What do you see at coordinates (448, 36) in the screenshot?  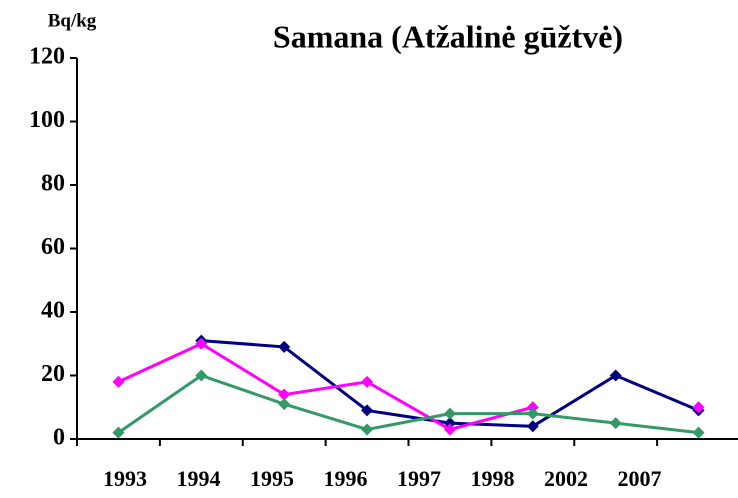 I see `chart-title: Samana (Atžalinė gūžtvė)` at bounding box center [448, 36].